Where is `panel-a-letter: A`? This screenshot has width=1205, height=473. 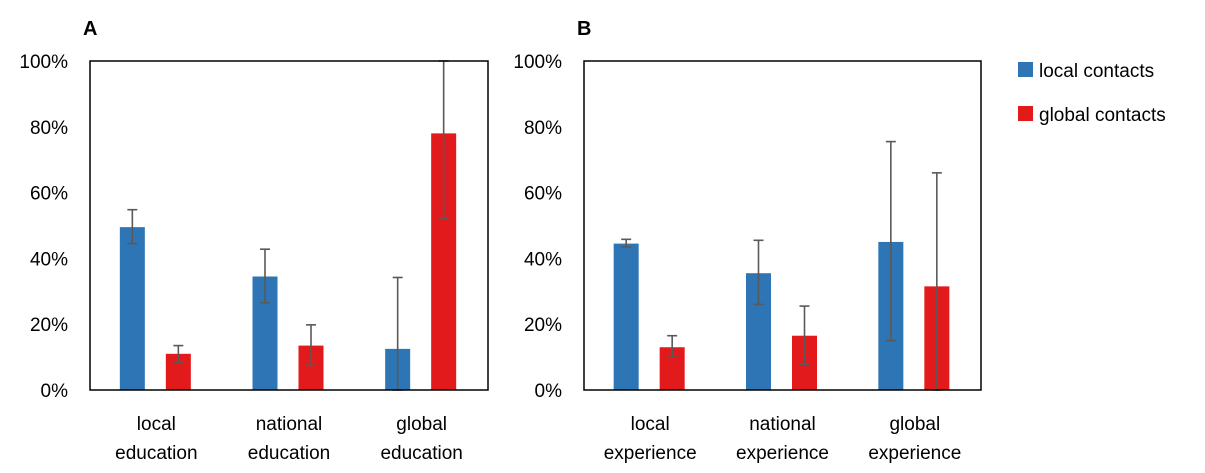 panel-a-letter: A is located at coordinates (90, 29).